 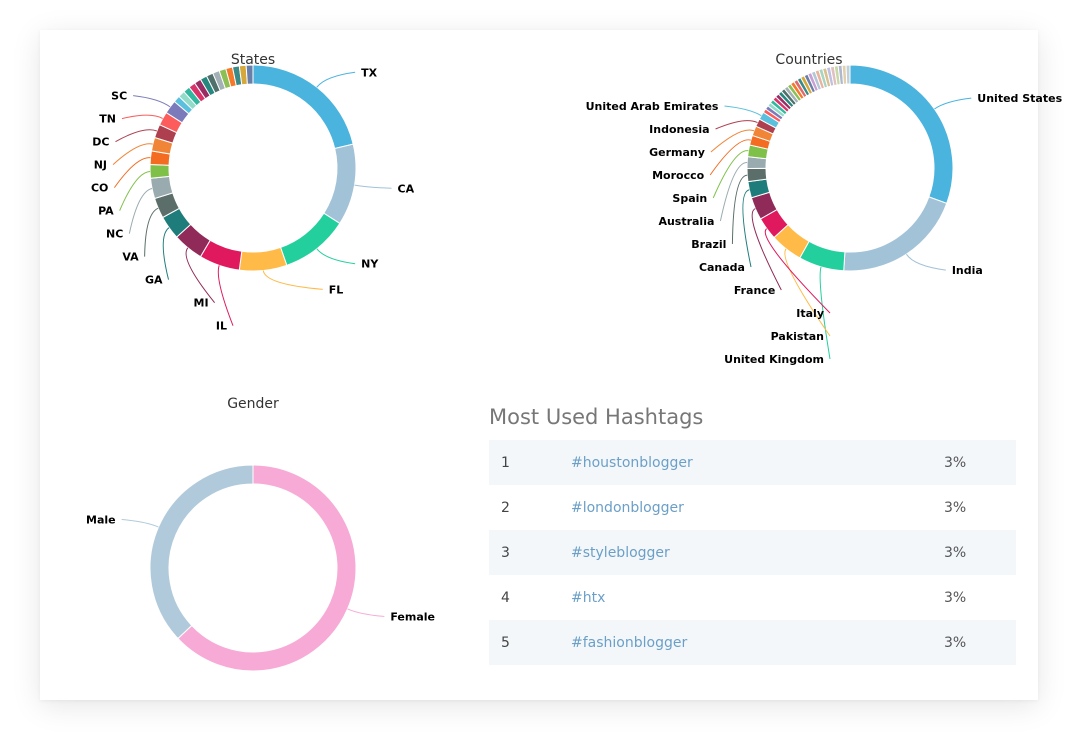 I want to click on label-germany: Germany, so click(x=677, y=152).